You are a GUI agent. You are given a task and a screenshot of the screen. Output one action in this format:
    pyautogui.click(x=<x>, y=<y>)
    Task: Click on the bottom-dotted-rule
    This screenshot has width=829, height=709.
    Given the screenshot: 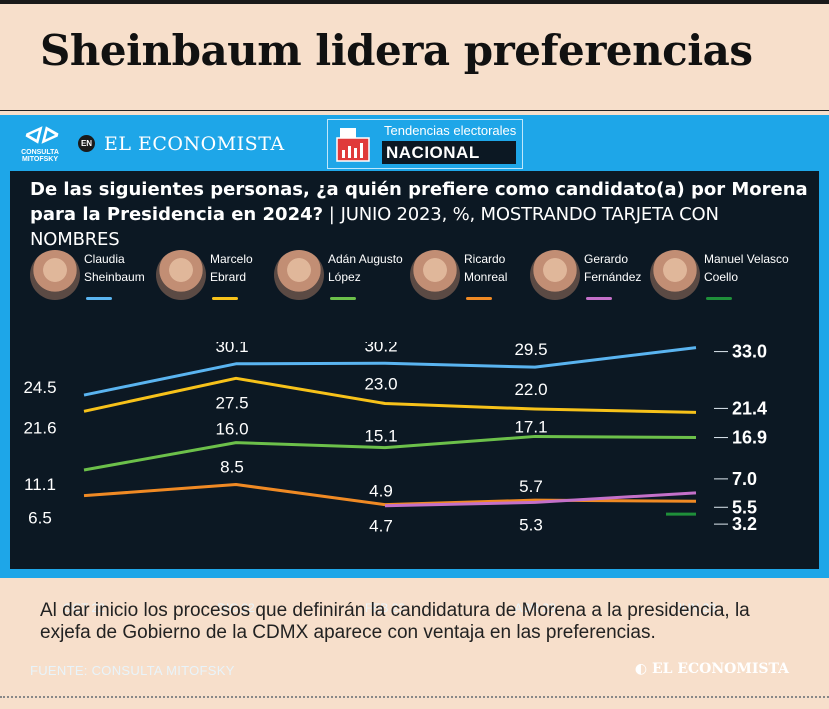 What is the action you would take?
    pyautogui.click(x=414, y=697)
    